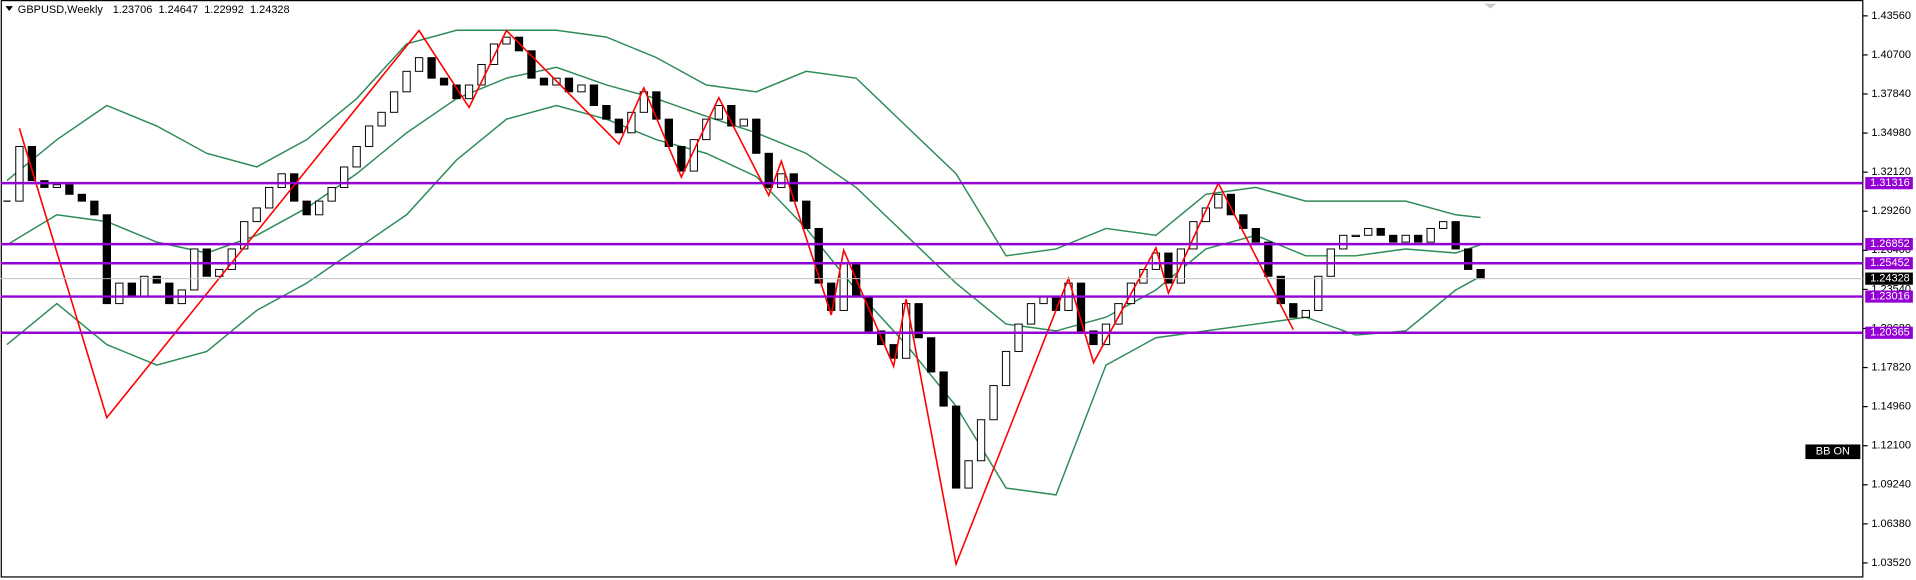  What do you see at coordinates (9, 8) in the screenshot?
I see `menu-triangle` at bounding box center [9, 8].